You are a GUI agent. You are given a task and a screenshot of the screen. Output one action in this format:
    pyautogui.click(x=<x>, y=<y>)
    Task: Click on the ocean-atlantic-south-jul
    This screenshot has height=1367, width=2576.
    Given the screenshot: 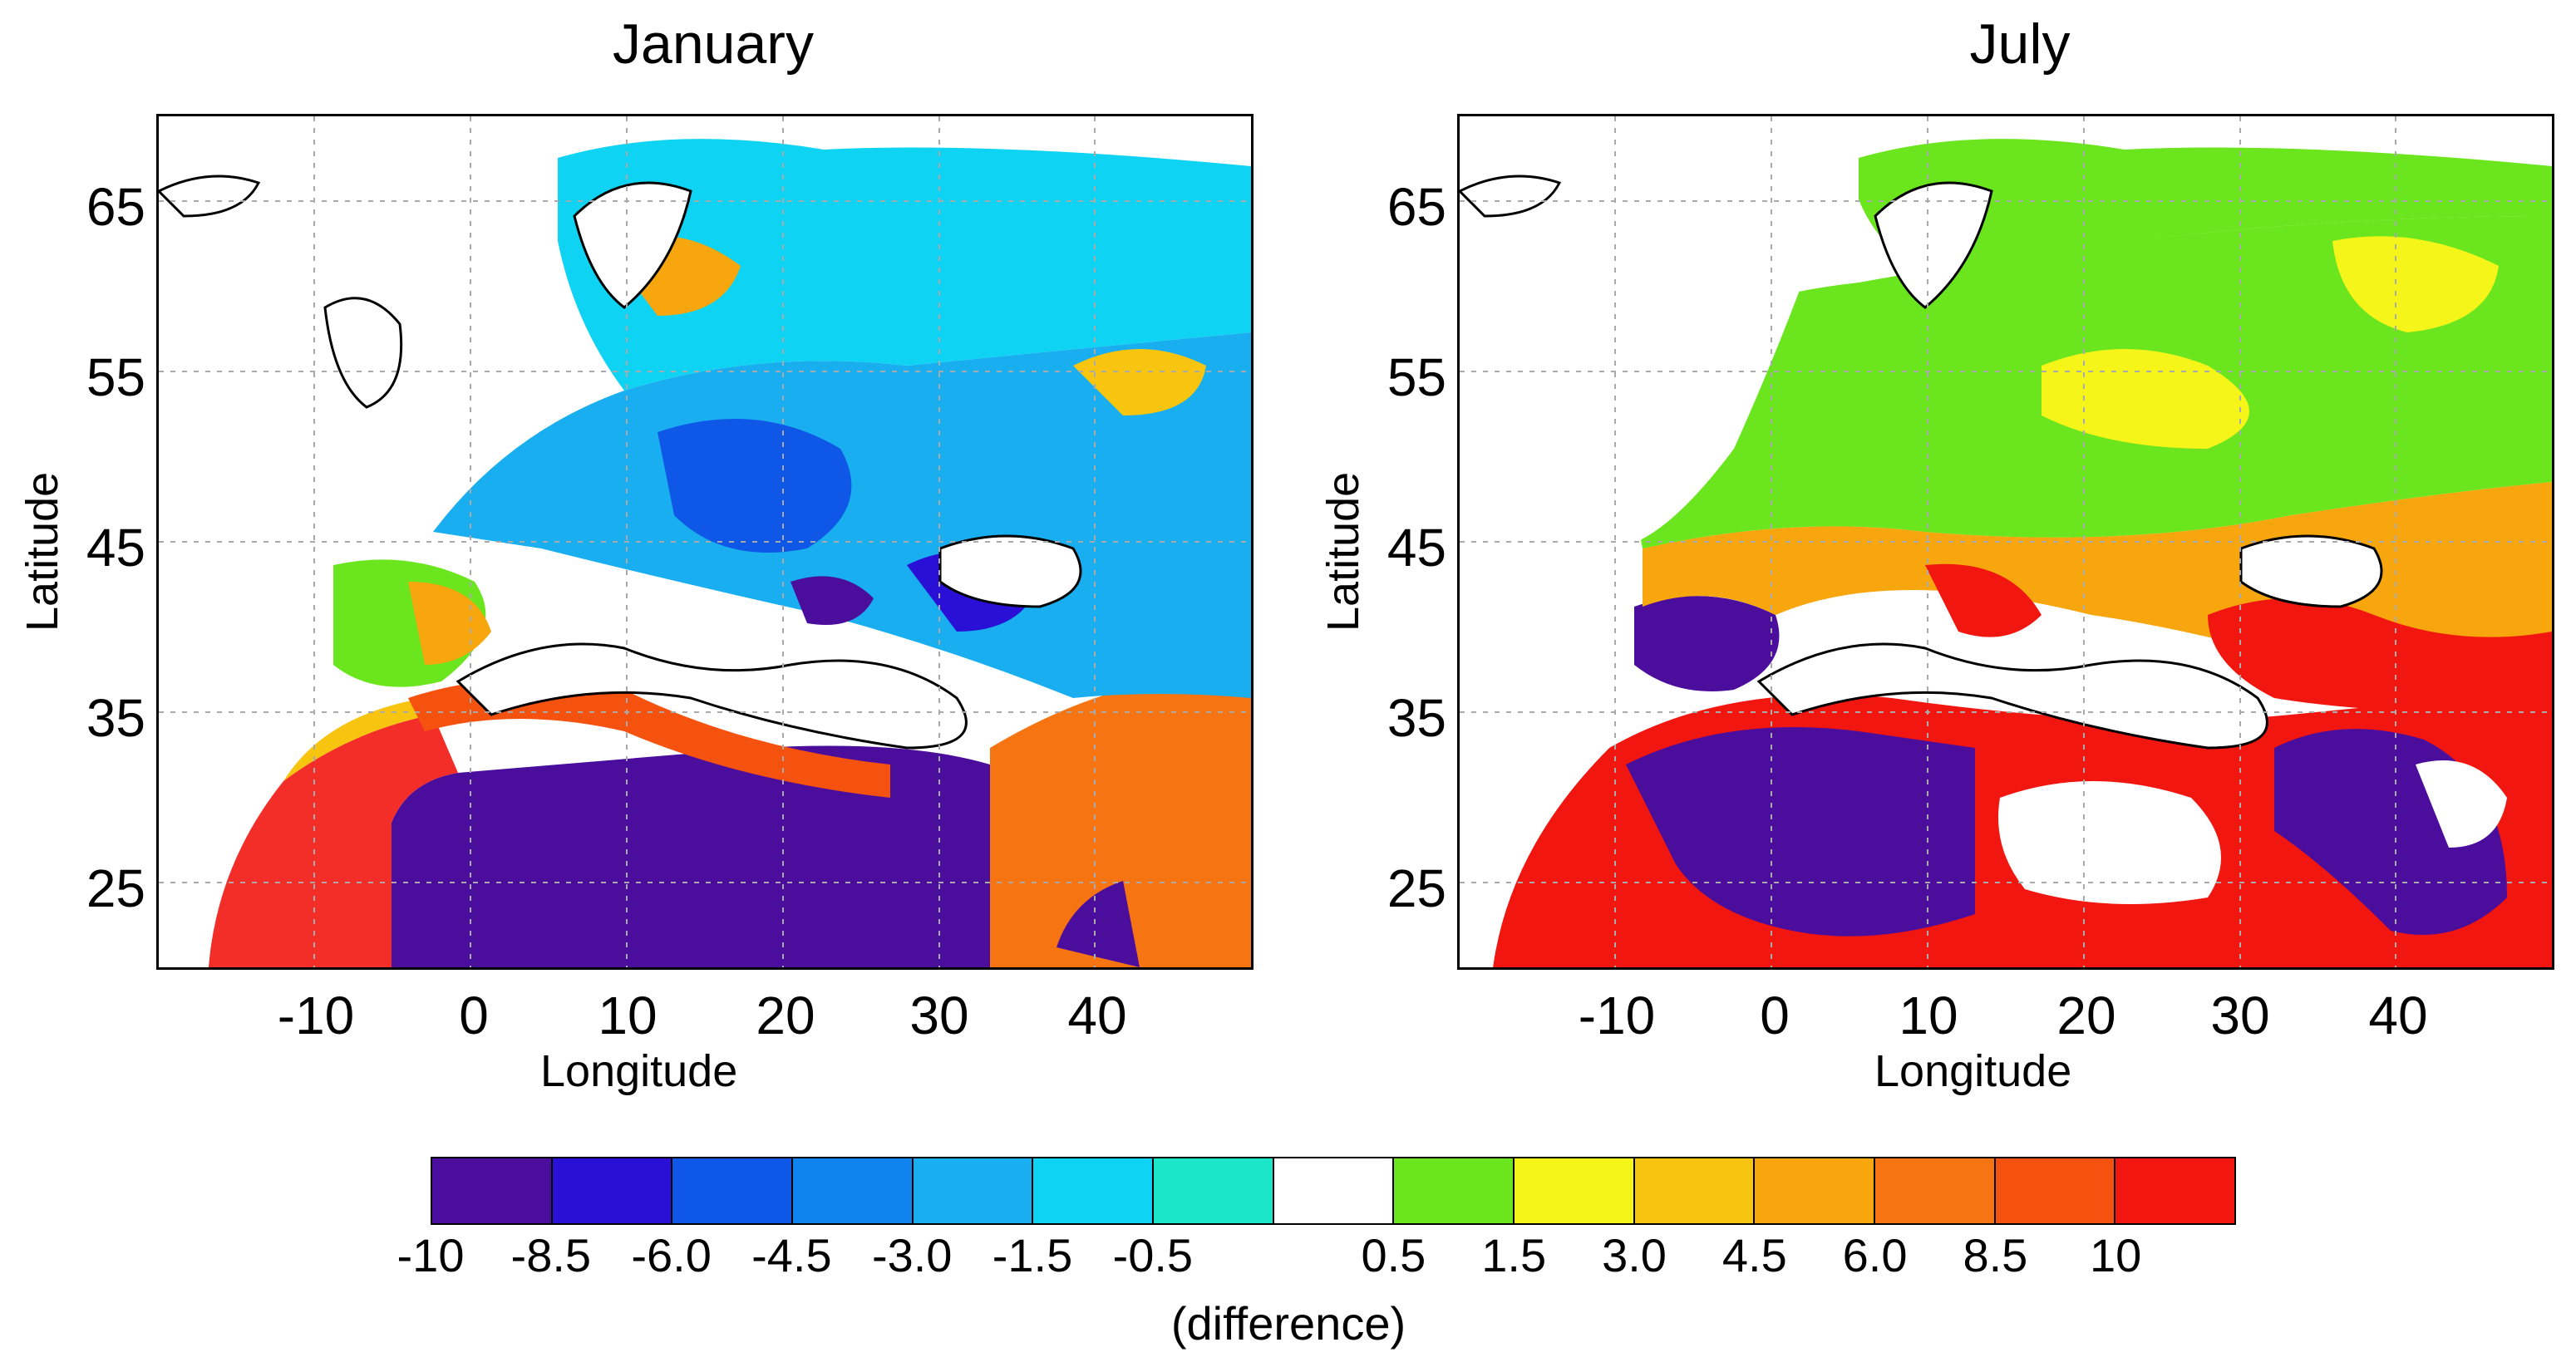 What is the action you would take?
    pyautogui.click(x=1534, y=849)
    